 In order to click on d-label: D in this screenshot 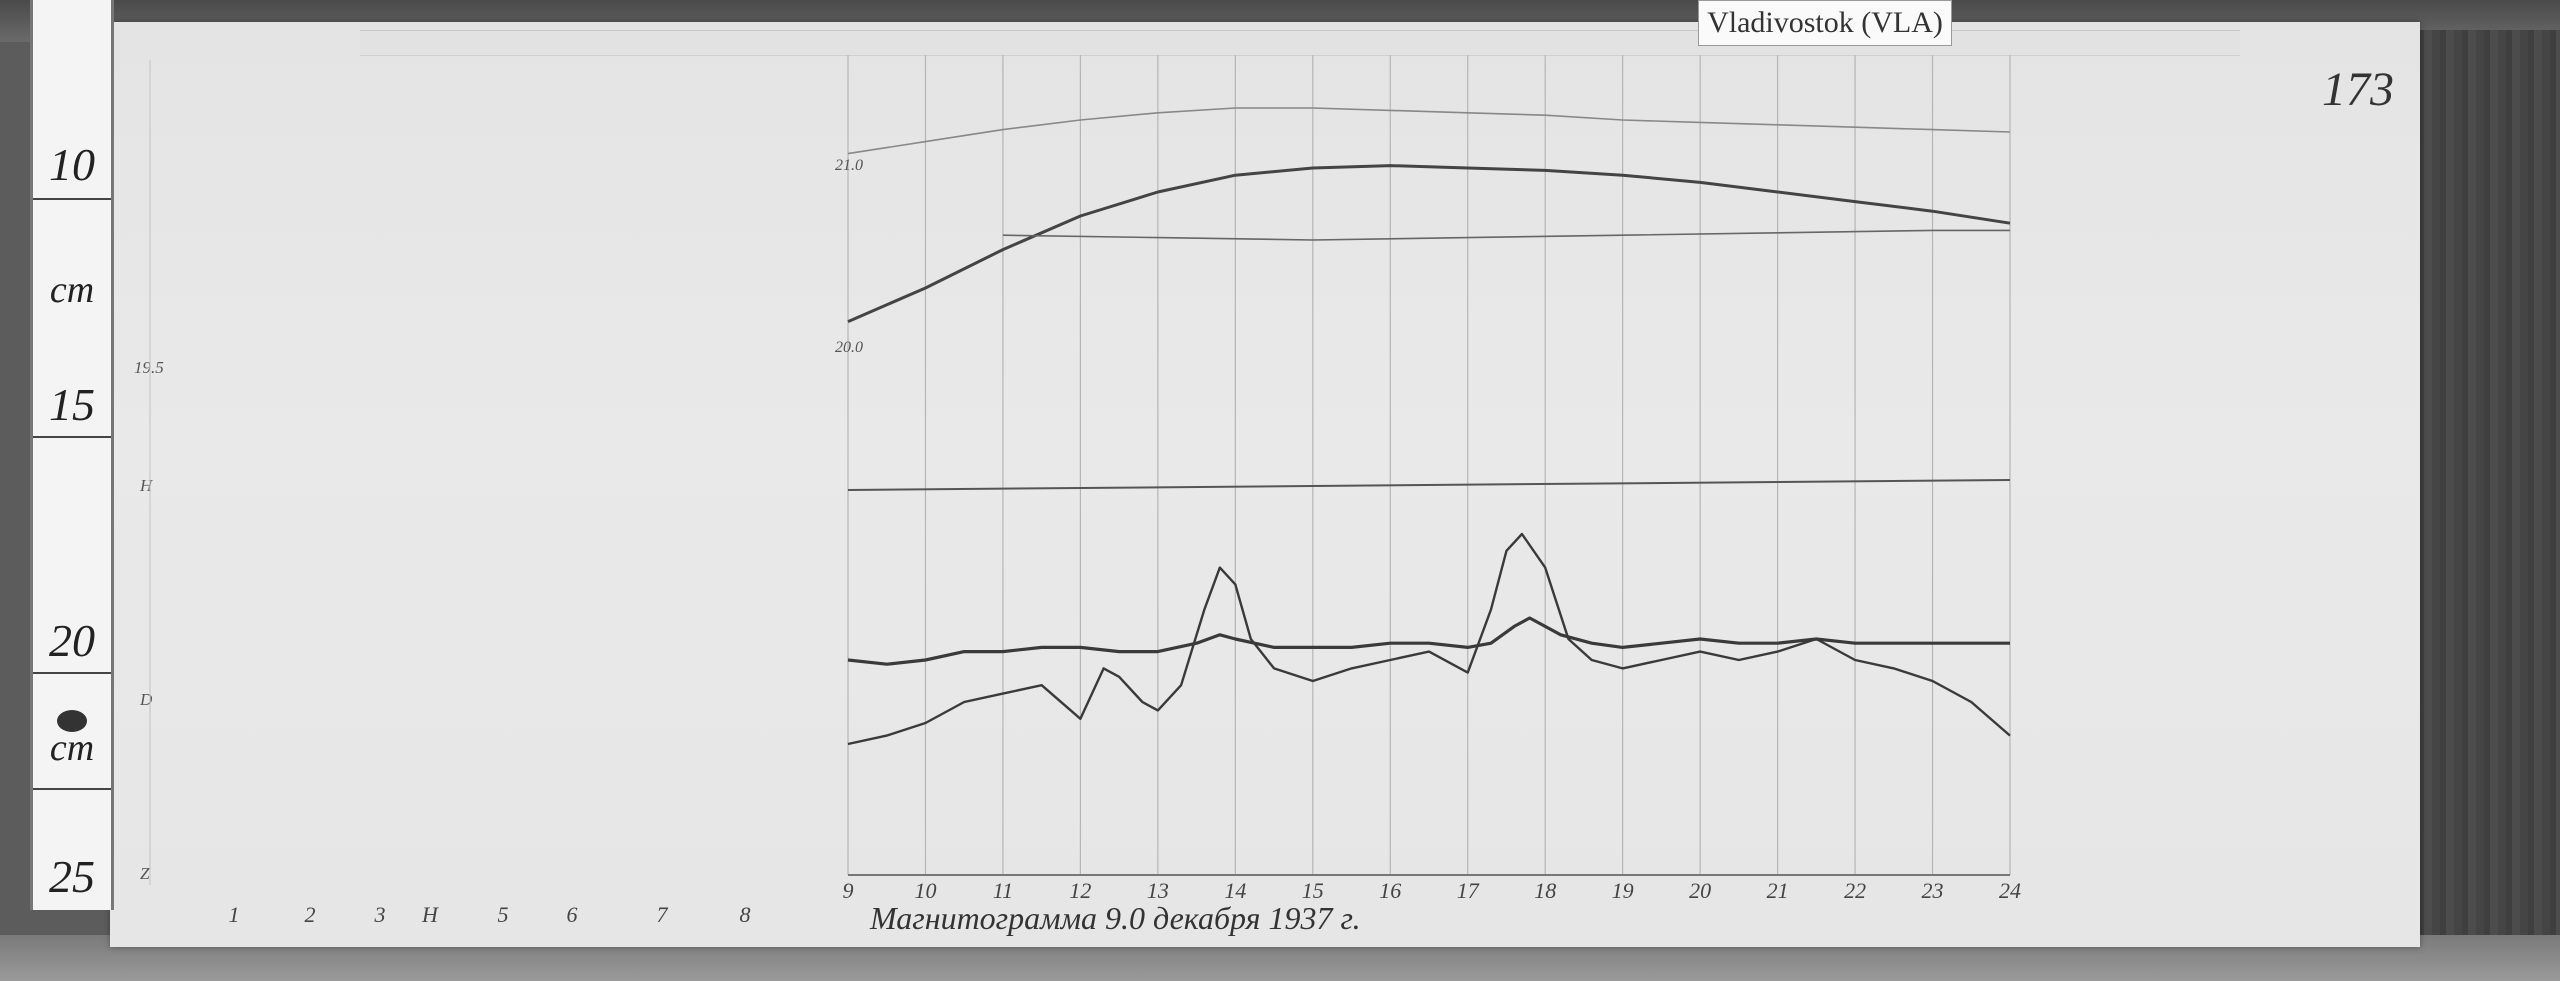, I will do `click(146, 699)`.